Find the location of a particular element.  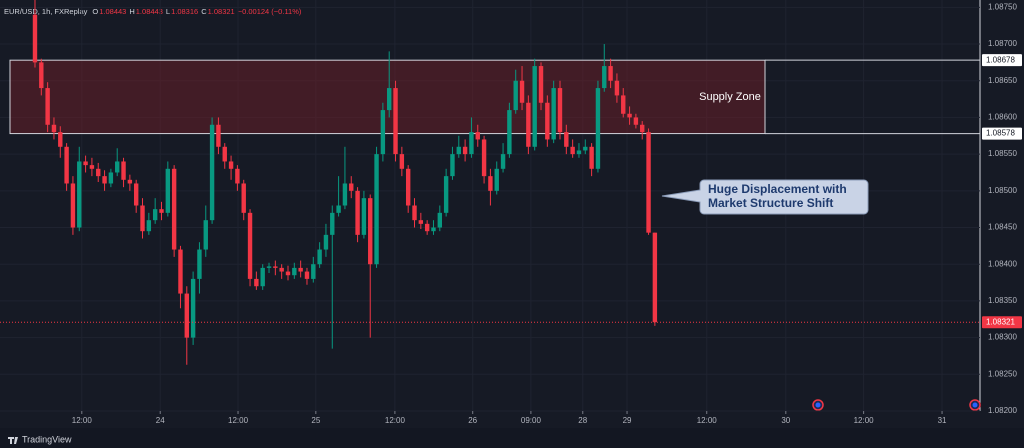

y-tick-label: 1.08650 is located at coordinates (1002, 80).